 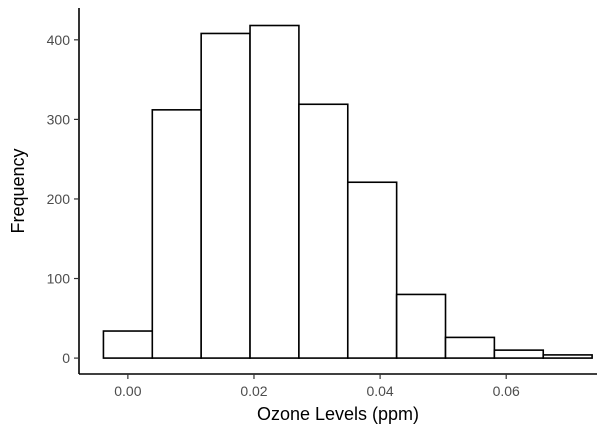 I want to click on y-tick-label: 100, so click(x=59, y=279).